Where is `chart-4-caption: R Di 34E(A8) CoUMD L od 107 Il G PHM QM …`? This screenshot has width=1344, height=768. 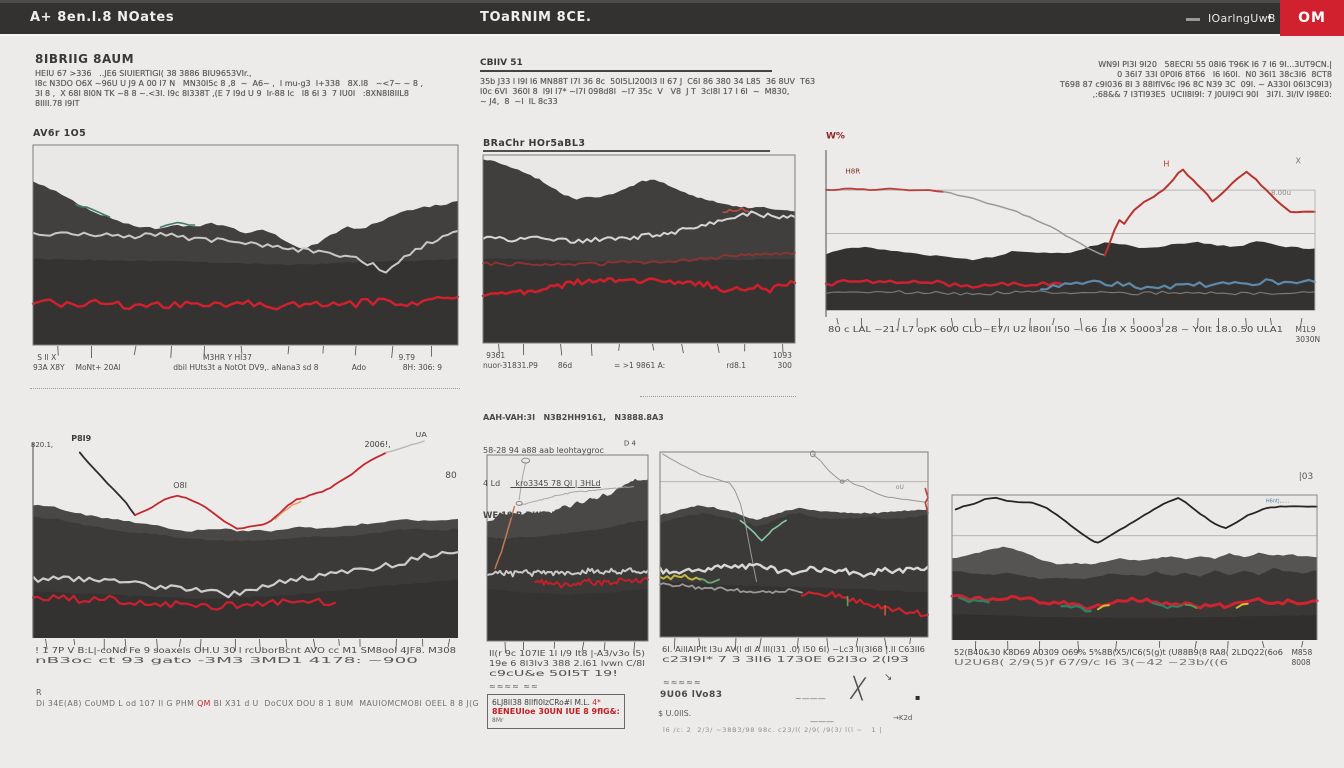
chart-4-caption: R Di 34E(A8) CoUMD L od 107 Il G PHM QM … is located at coordinates (257, 698).